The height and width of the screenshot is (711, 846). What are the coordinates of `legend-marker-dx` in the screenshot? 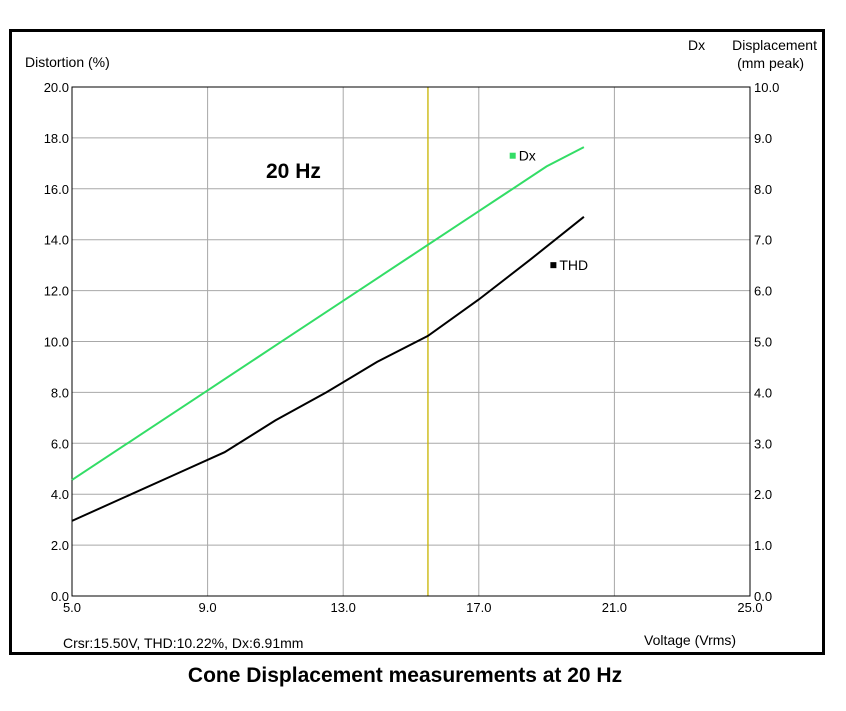 It's located at (512, 155).